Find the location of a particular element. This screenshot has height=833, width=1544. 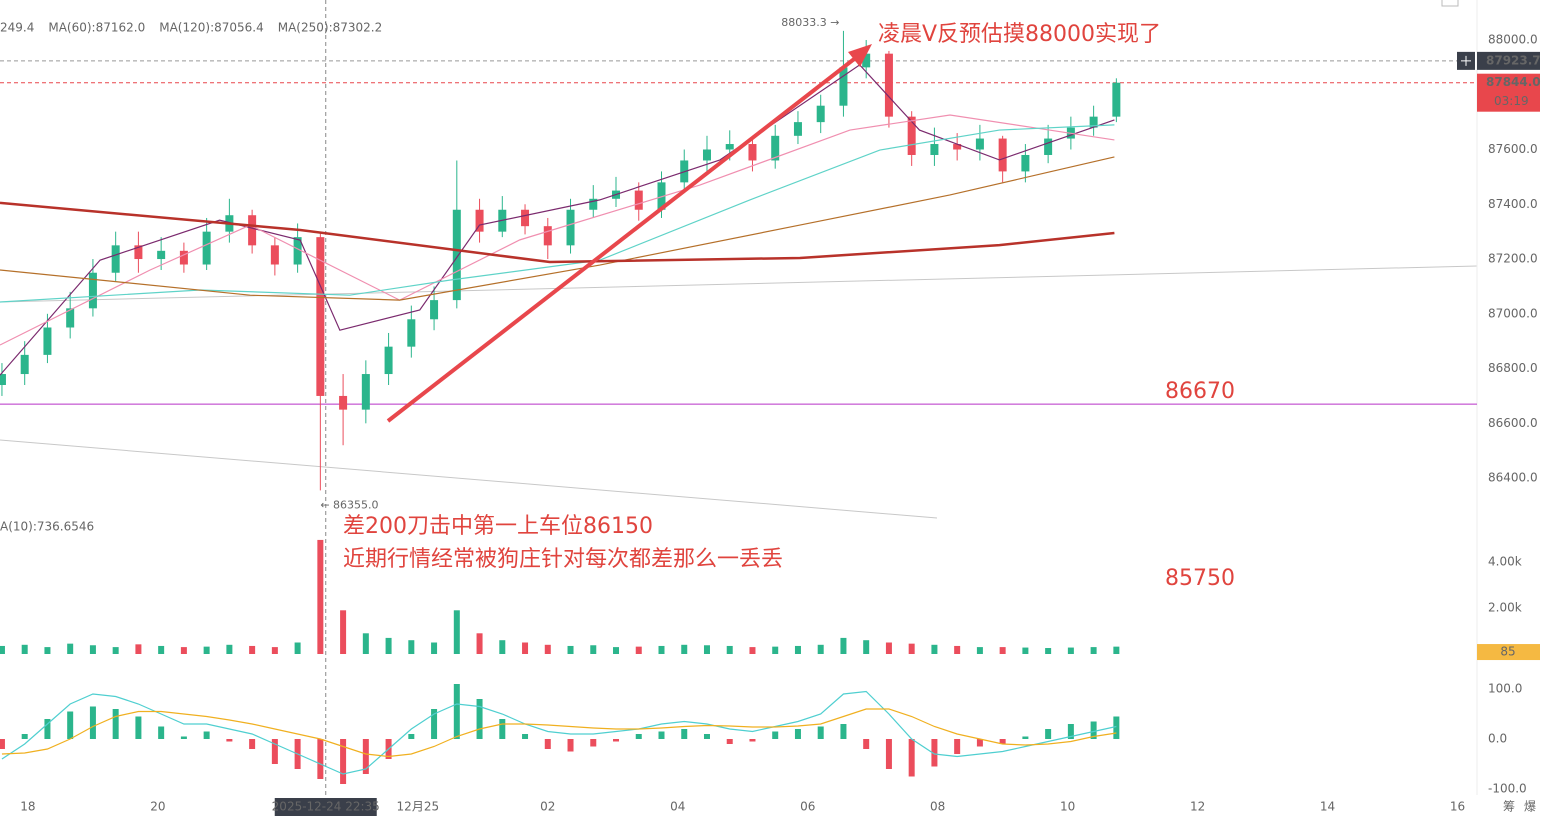

annotation-arrow is located at coordinates (623, 238).